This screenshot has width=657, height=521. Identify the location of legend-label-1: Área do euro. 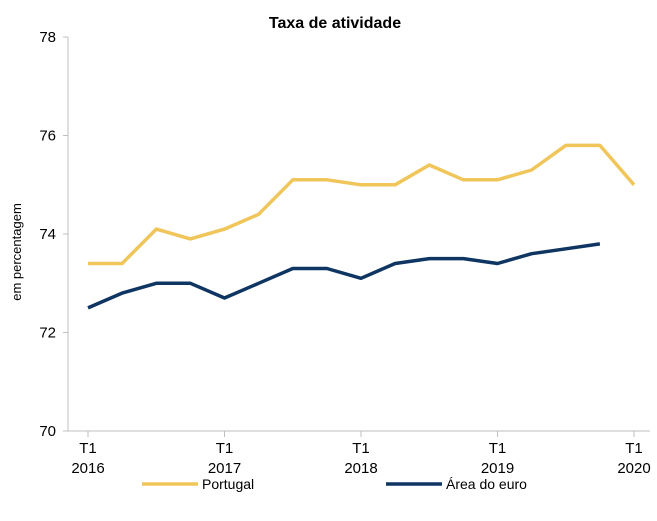
(486, 484).